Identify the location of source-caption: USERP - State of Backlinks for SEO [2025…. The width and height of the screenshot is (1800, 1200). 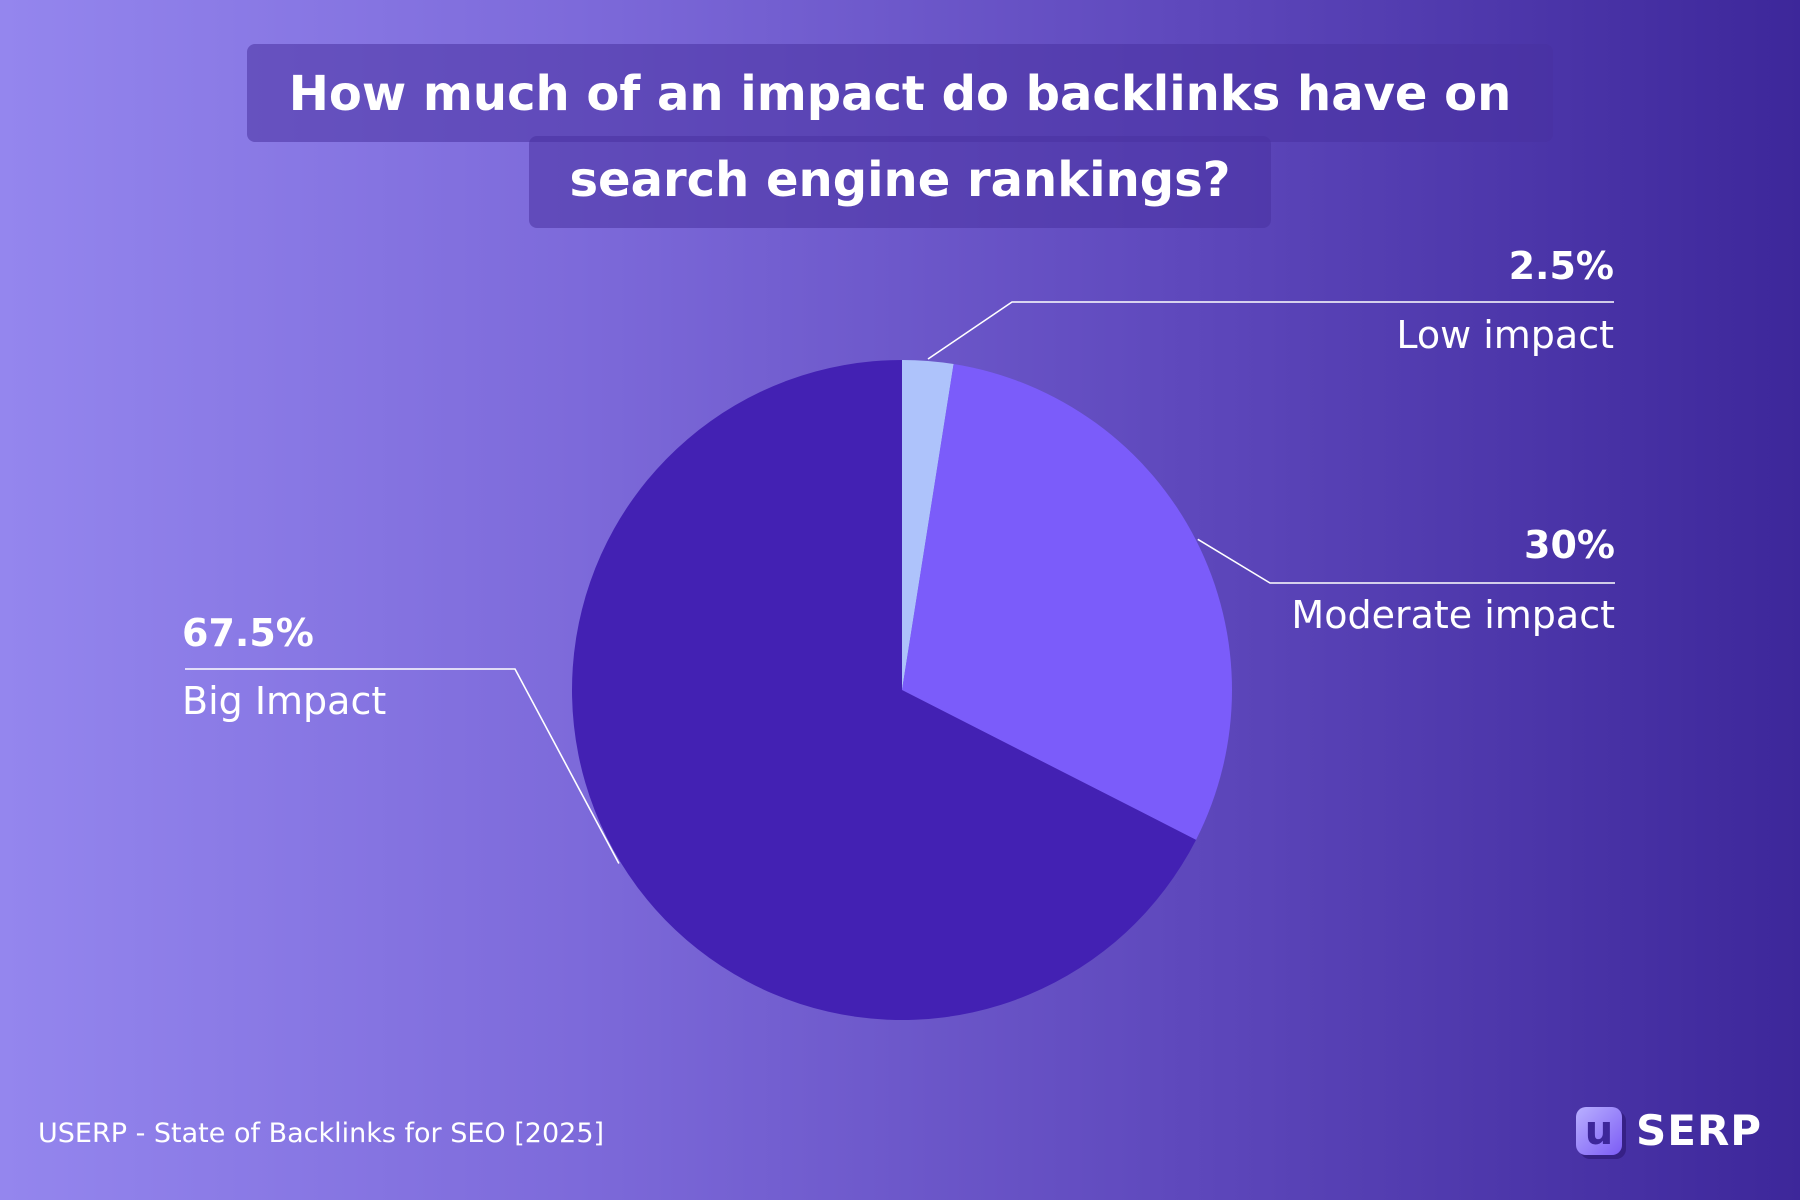
(321, 1133).